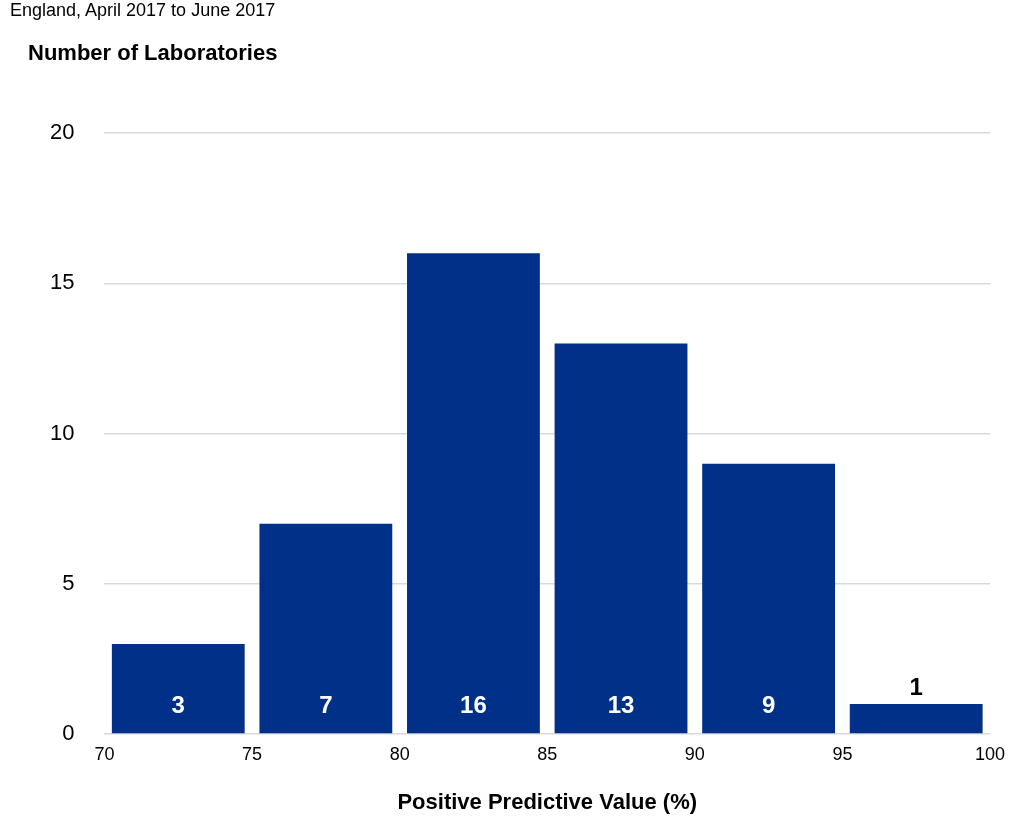  Describe the element at coordinates (68, 733) in the screenshot. I see `y-tick-label: 0` at that location.